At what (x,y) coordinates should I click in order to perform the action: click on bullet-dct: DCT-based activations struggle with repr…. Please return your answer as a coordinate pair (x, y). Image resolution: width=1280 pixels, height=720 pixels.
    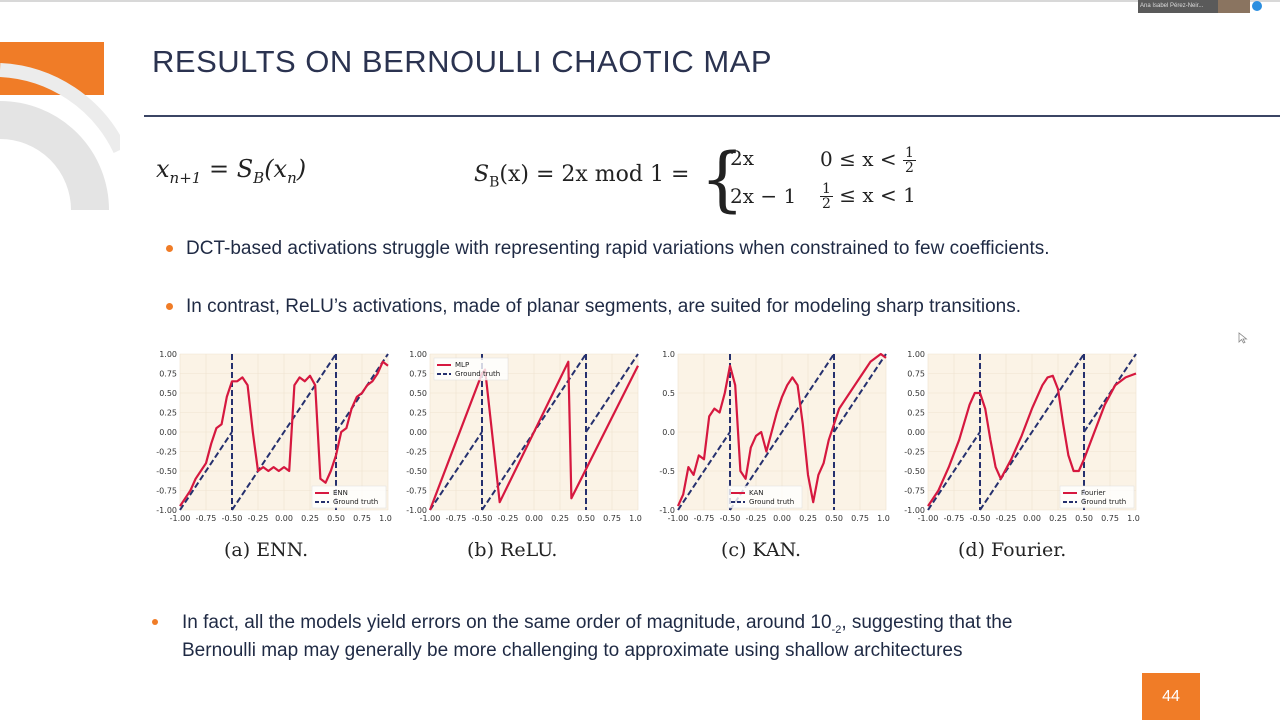
    Looking at the image, I should click on (618, 248).